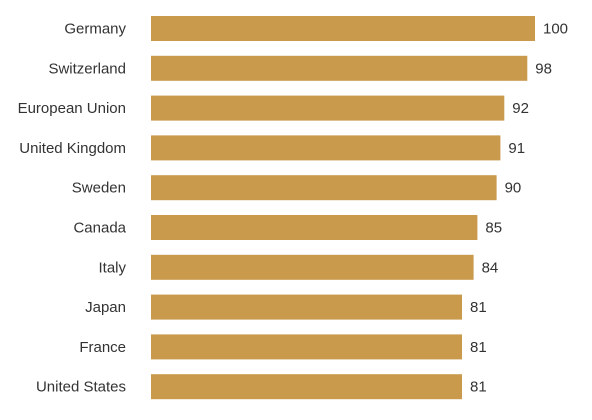 The width and height of the screenshot is (592, 420). I want to click on category-label-european-union: European Union, so click(72, 108).